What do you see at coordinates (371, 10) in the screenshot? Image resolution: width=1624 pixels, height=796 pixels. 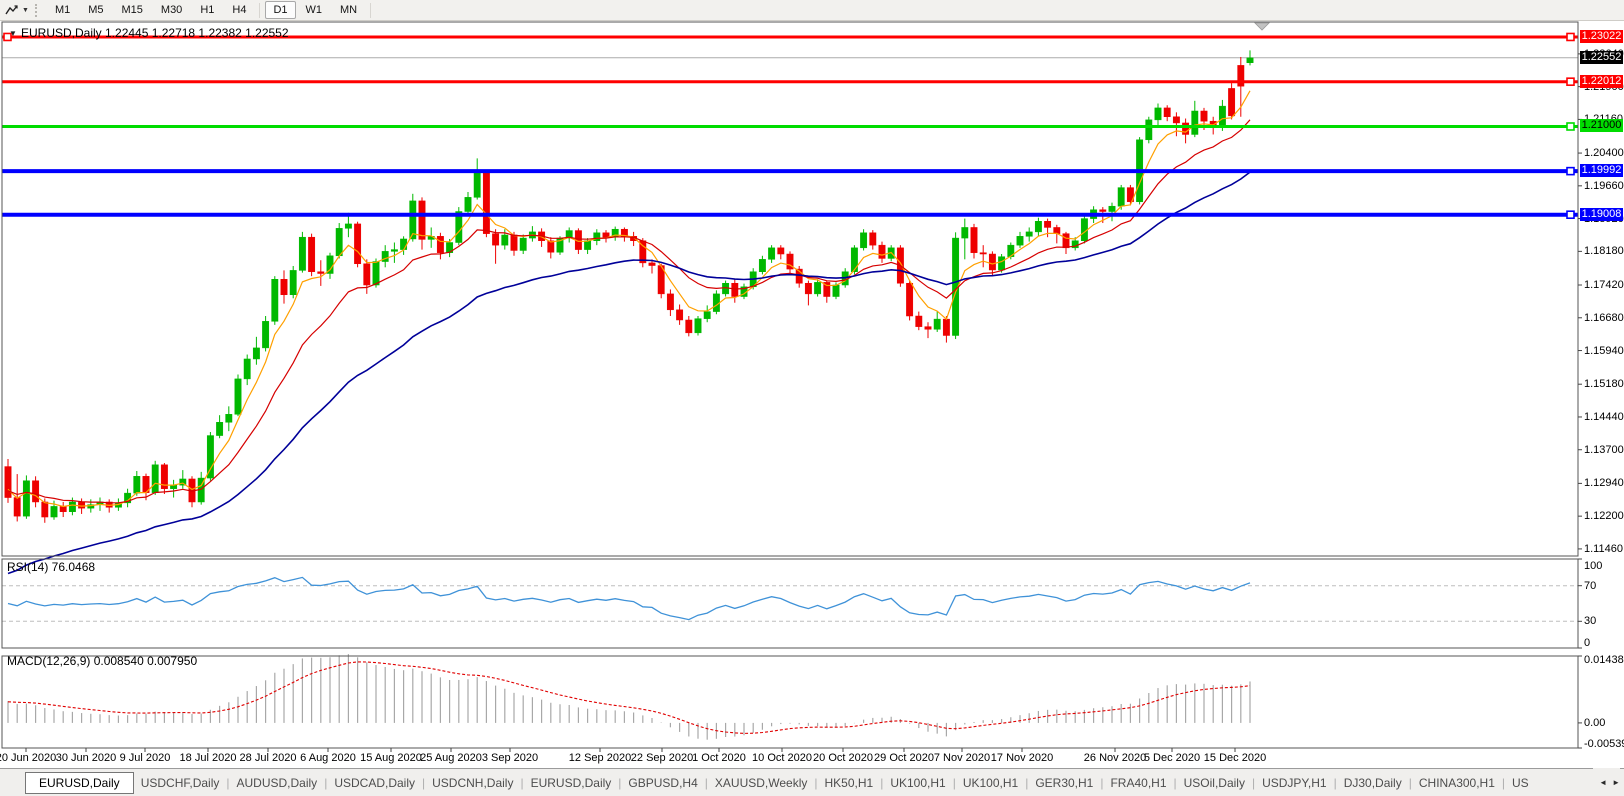 I see `toolbar-separator` at bounding box center [371, 10].